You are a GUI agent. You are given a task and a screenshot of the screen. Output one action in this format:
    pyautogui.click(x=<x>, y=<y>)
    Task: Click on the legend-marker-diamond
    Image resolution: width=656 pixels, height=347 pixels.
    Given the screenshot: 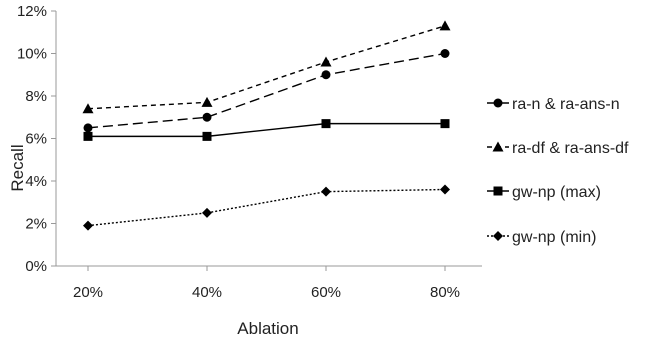 What is the action you would take?
    pyautogui.click(x=498, y=236)
    